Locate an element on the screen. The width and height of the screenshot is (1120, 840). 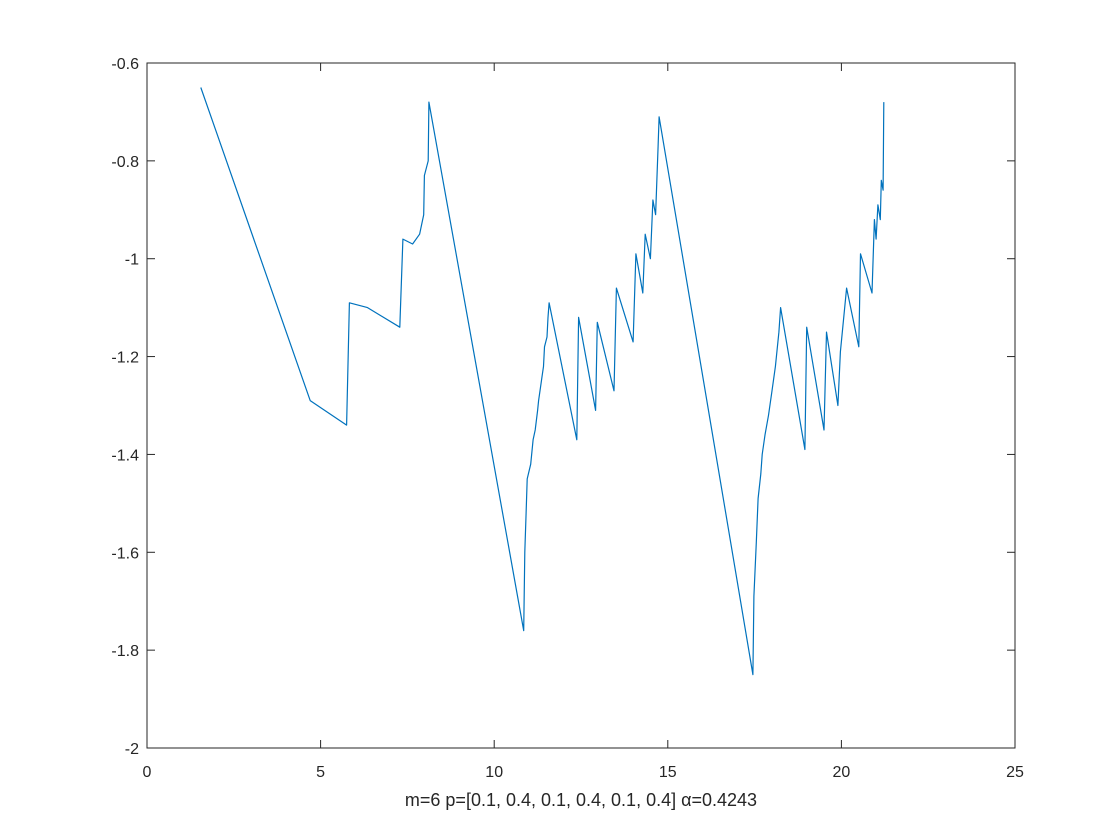
x-tick-label: 15 is located at coordinates (668, 772).